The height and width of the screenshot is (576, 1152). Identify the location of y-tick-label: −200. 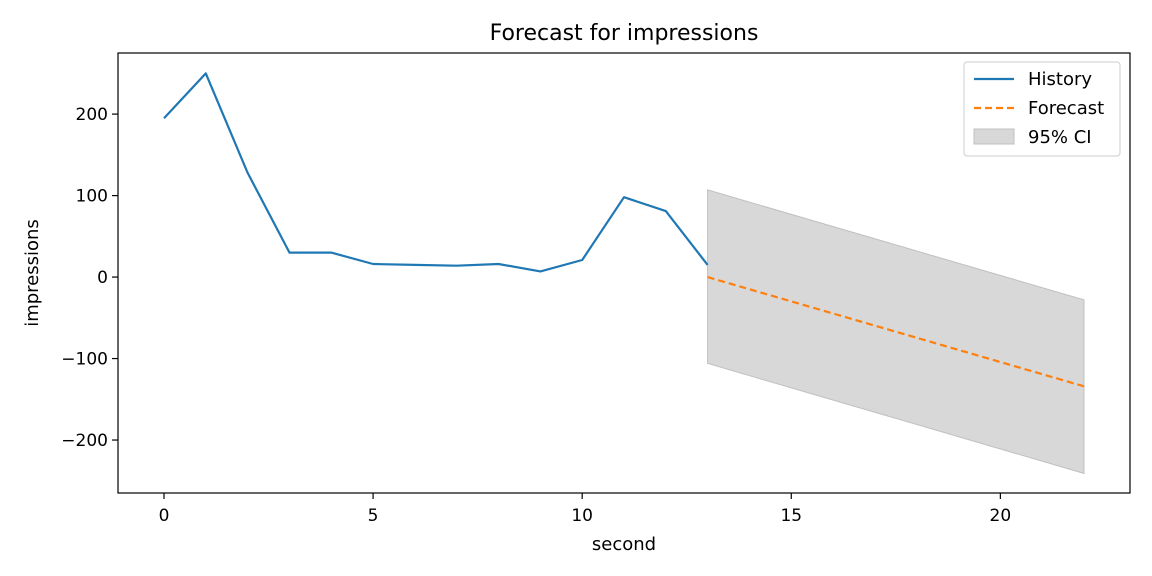
(84, 441).